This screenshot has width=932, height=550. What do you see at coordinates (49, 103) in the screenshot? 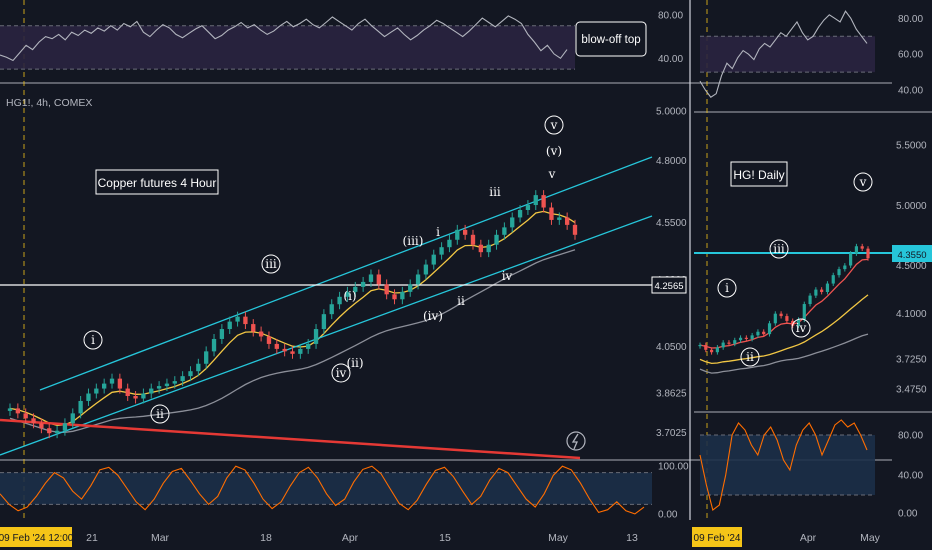
I see `symbol-label: HG1!, 4h, COMEX` at bounding box center [49, 103].